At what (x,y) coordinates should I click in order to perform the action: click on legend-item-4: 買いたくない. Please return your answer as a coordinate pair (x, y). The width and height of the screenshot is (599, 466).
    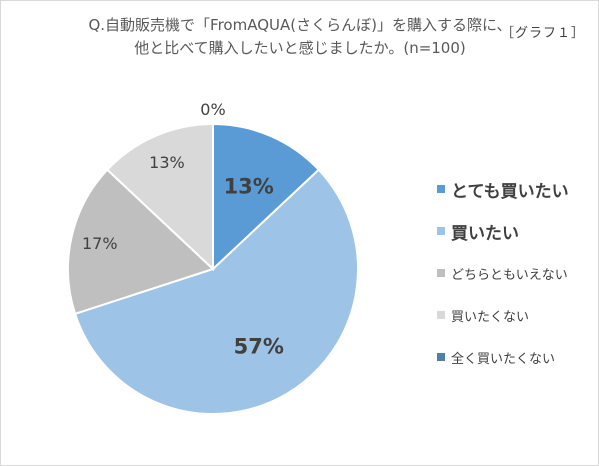
    Looking at the image, I should click on (503, 315).